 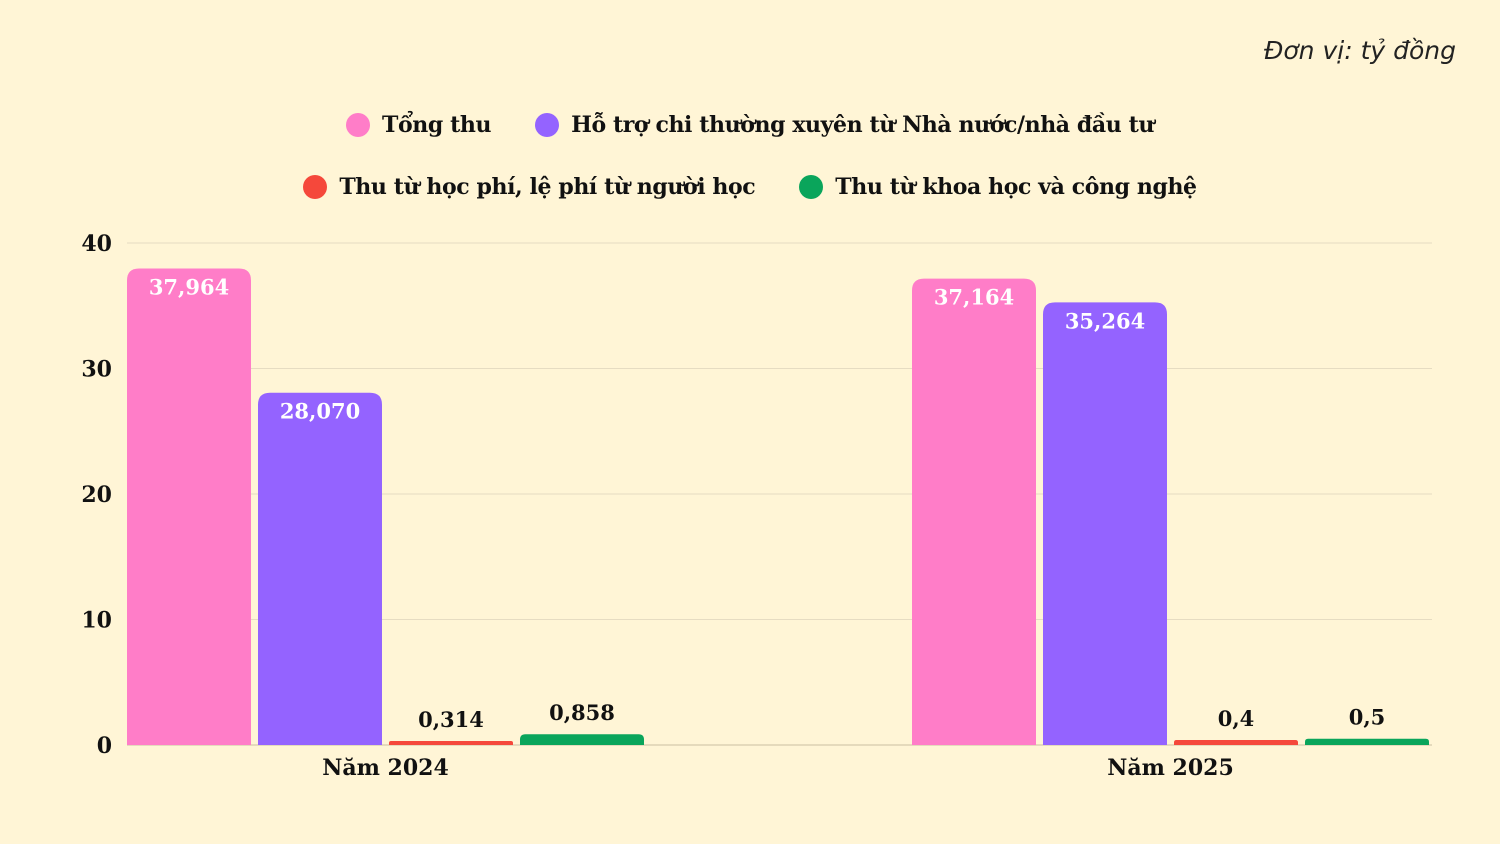 What do you see at coordinates (96, 621) in the screenshot?
I see `y-tick-label: 10` at bounding box center [96, 621].